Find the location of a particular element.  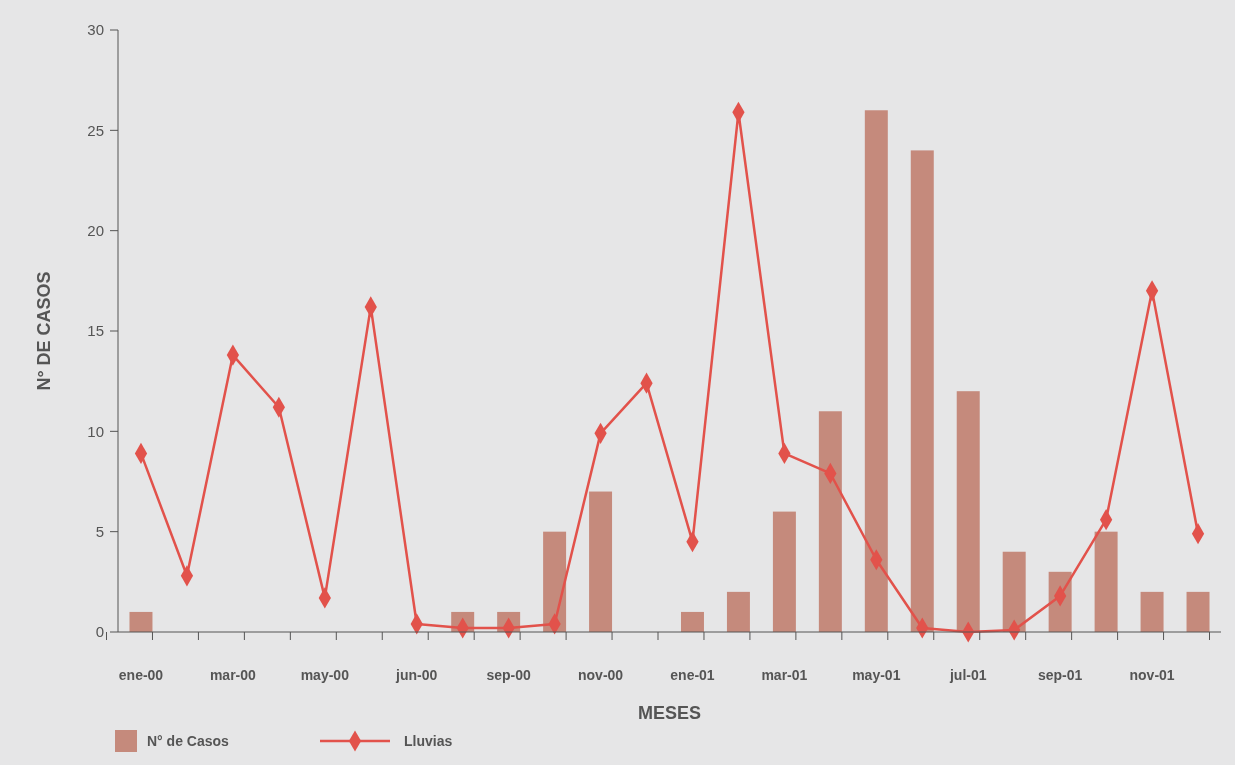

x-tick-label: ene-01 is located at coordinates (692, 675).